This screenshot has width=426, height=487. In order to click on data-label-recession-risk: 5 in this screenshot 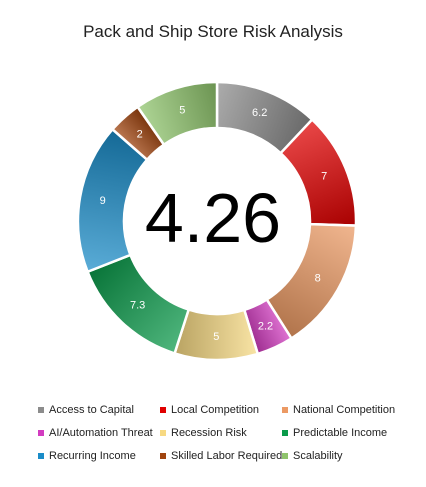, I will do `click(216, 337)`.